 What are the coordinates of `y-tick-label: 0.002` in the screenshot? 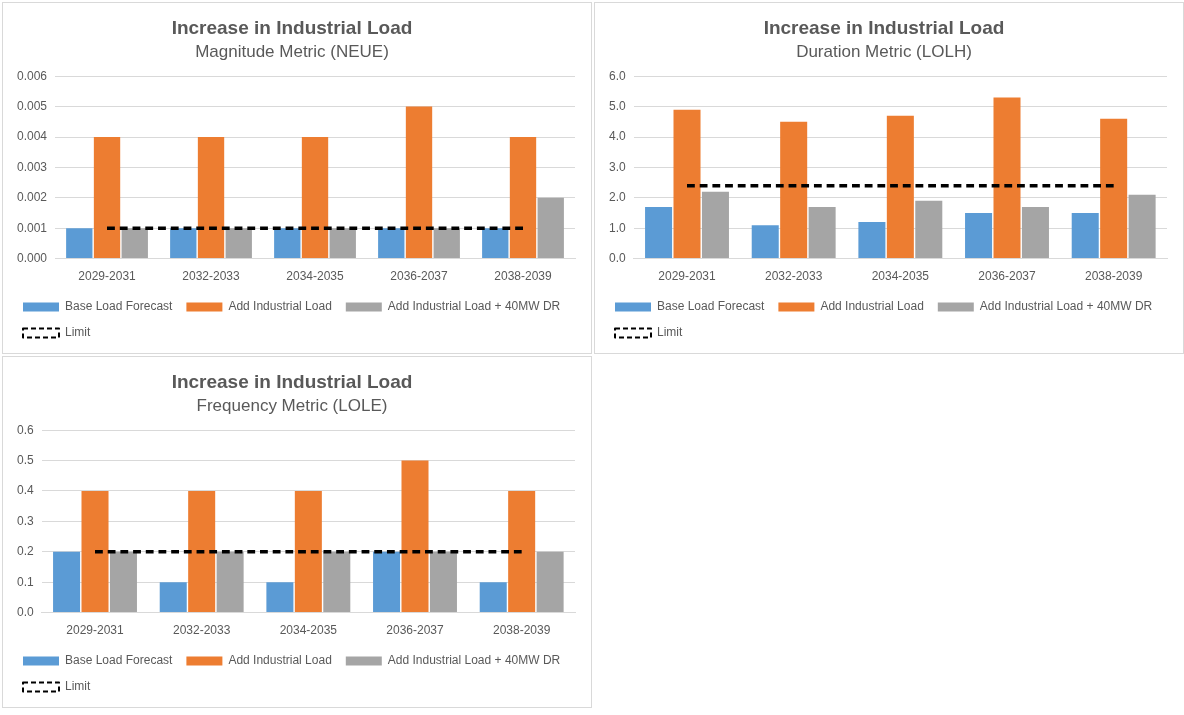 It's located at (32, 197).